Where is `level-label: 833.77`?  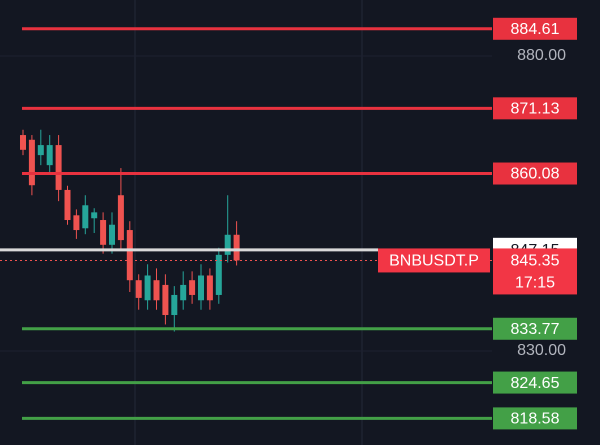 level-label: 833.77 is located at coordinates (535, 329).